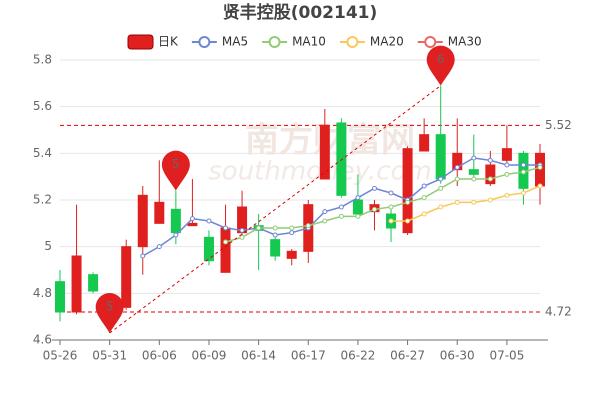 Image resolution: width=600 pixels, height=400 pixels. What do you see at coordinates (558, 125) in the screenshot?
I see `mark-line-label: 5.52` at bounding box center [558, 125].